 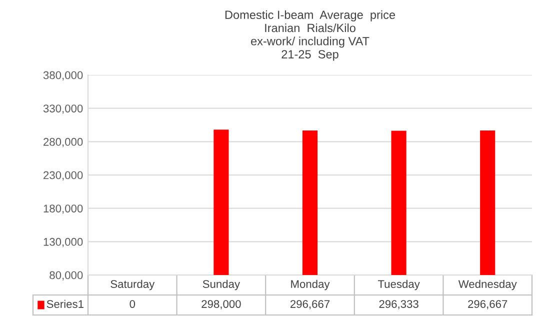 What do you see at coordinates (66, 275) in the screenshot?
I see `y-tick-label: 80,000` at bounding box center [66, 275].